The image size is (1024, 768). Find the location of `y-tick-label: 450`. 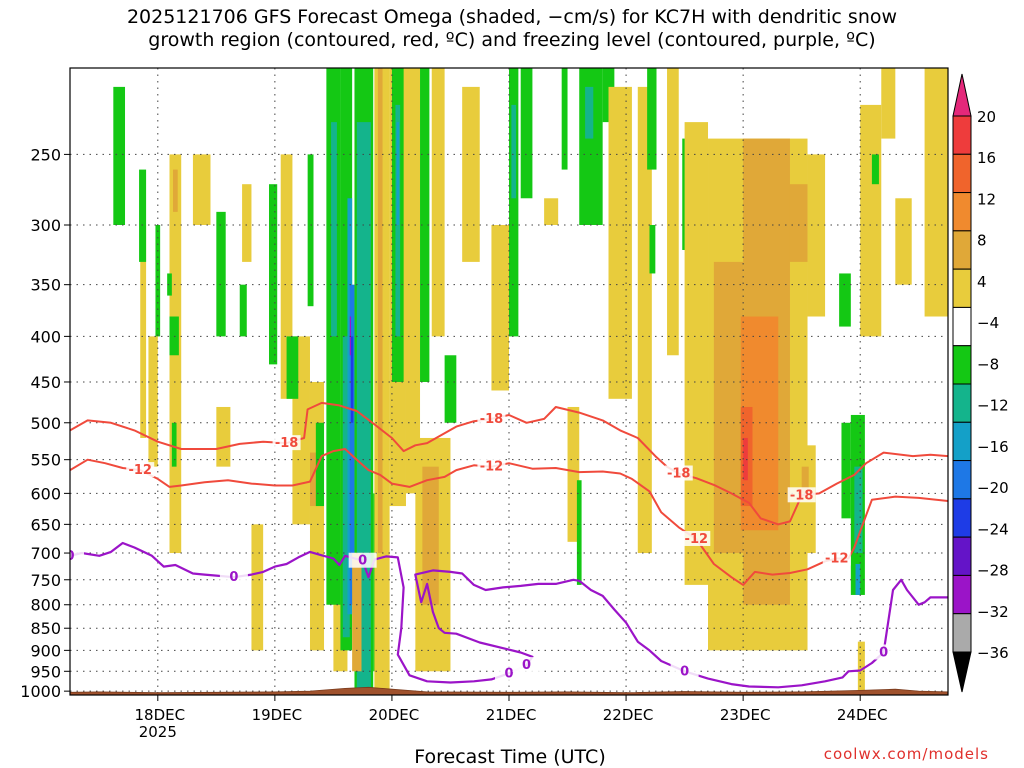

y-tick-label: 450 is located at coordinates (45, 382).